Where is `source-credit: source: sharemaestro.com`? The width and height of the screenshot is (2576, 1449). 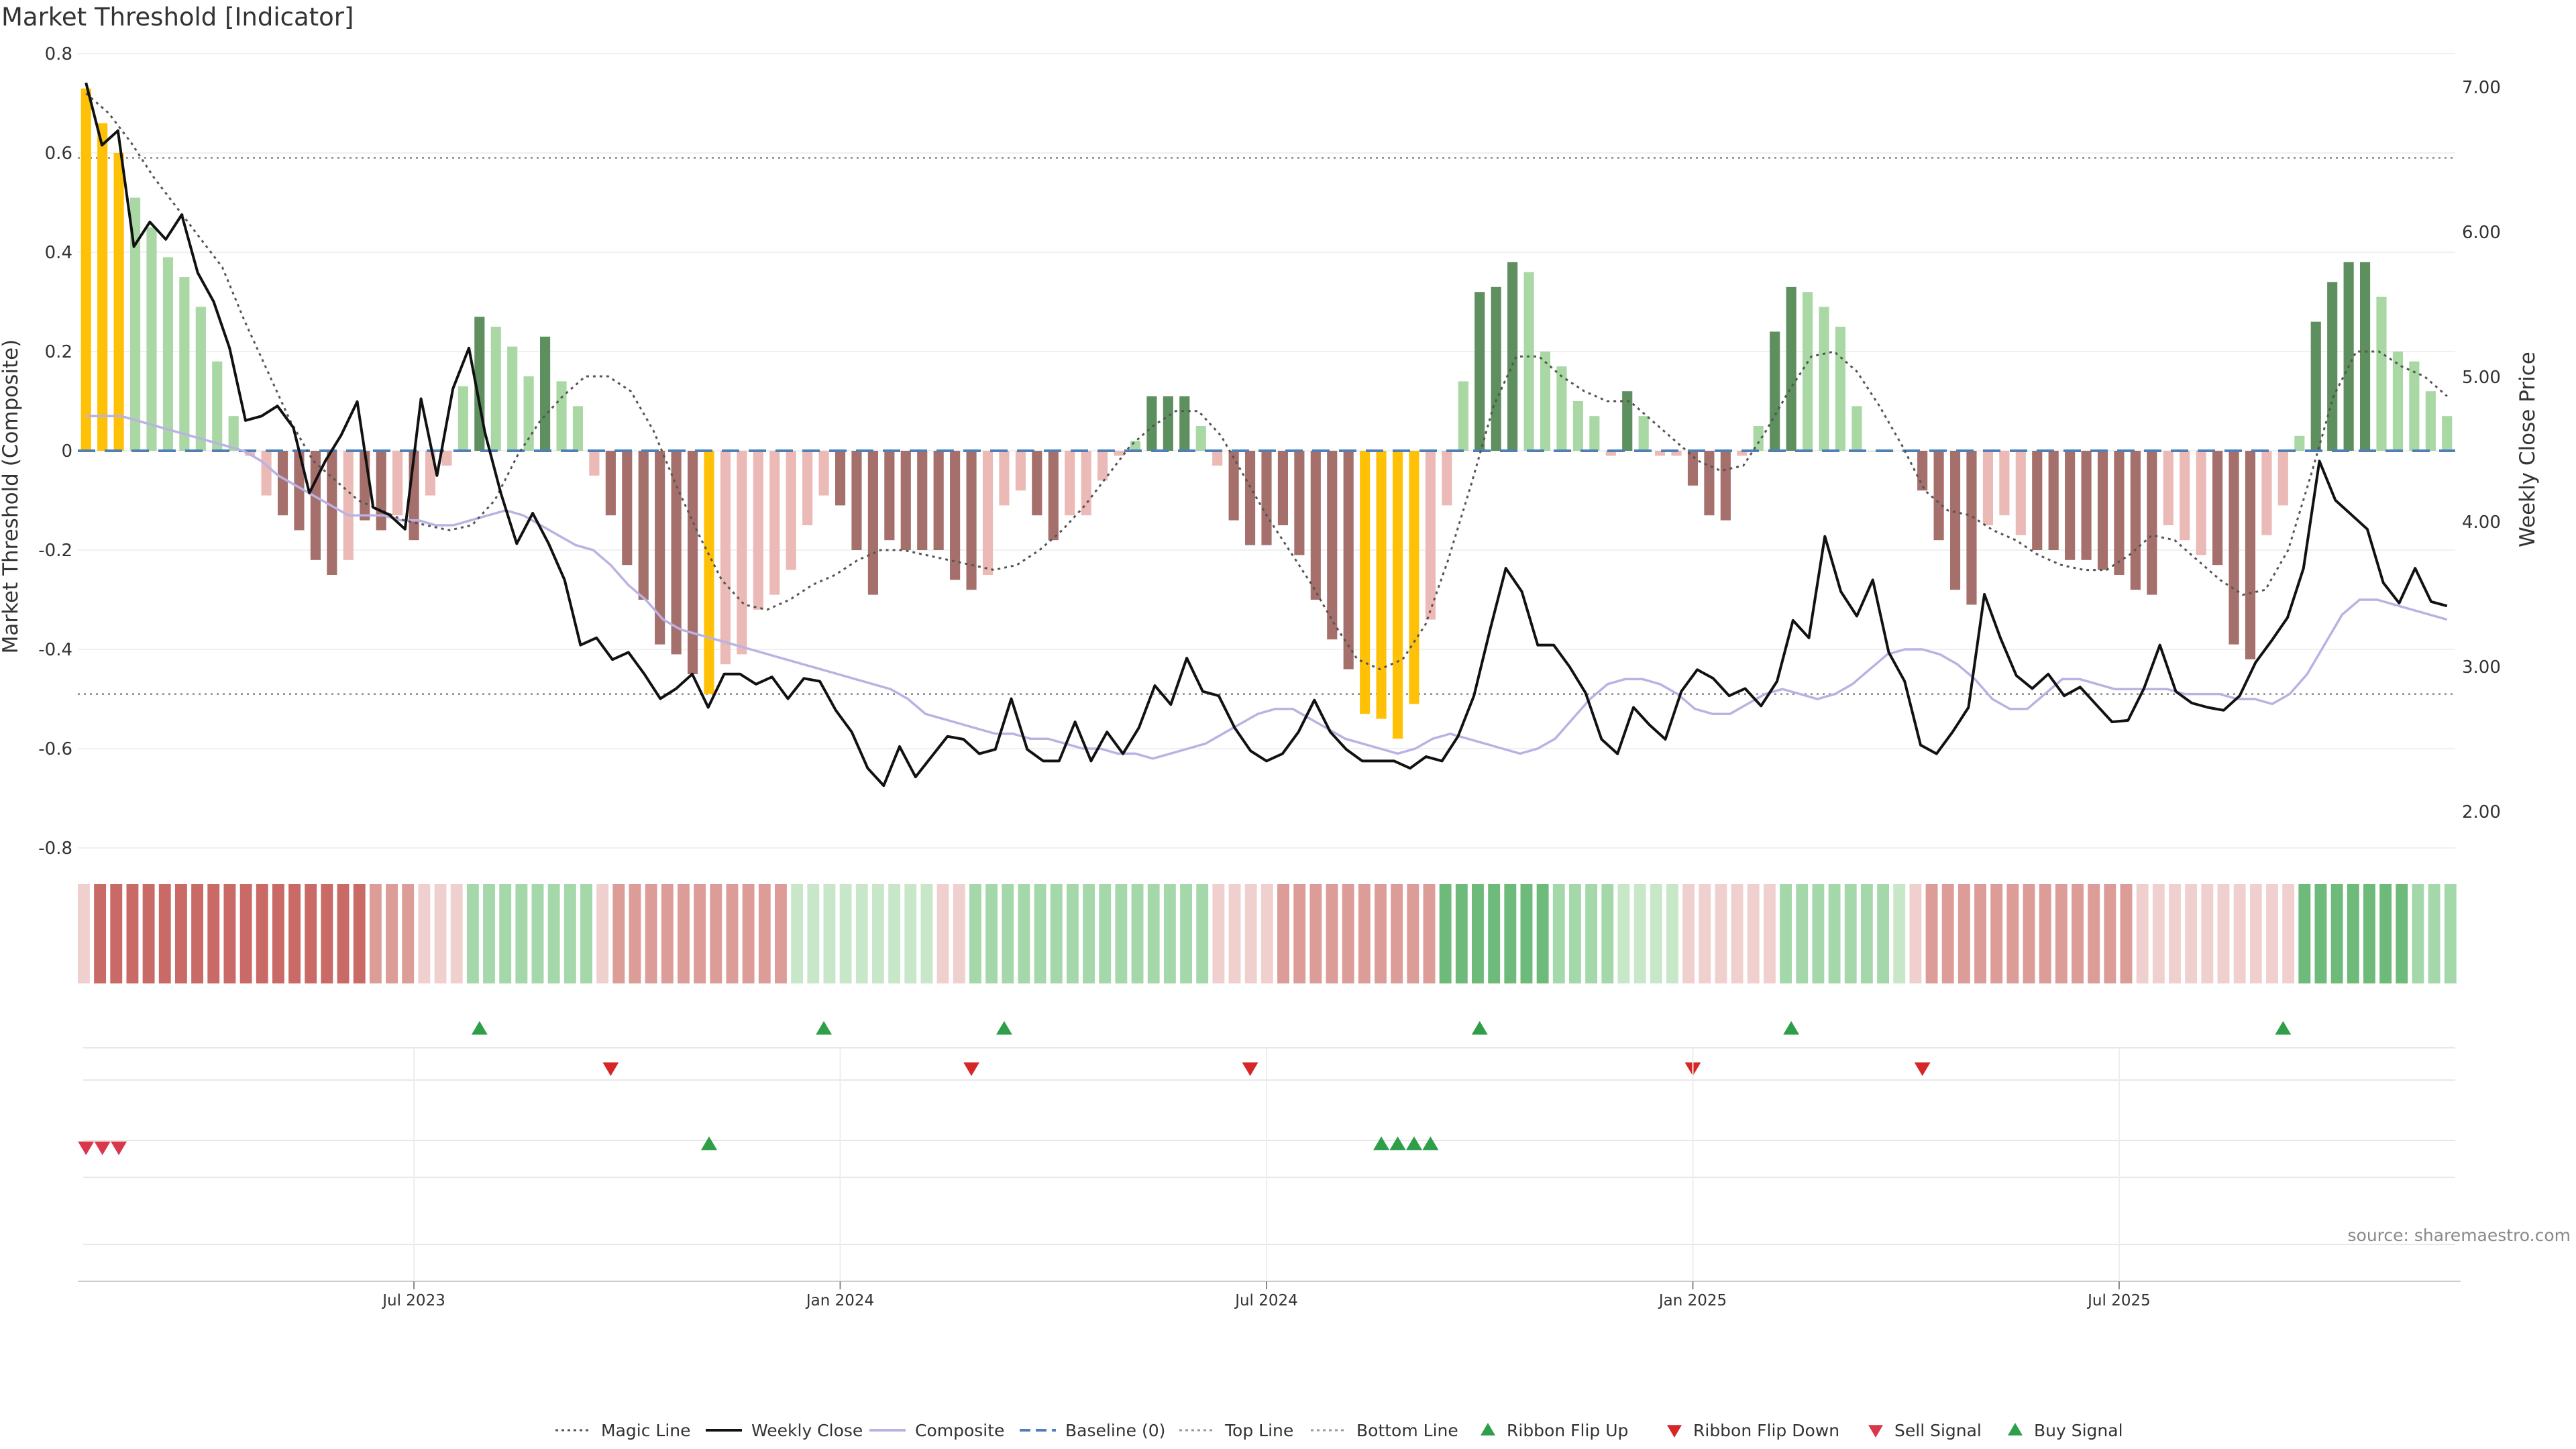
source-credit: source: sharemaestro.com is located at coordinates (2459, 1235).